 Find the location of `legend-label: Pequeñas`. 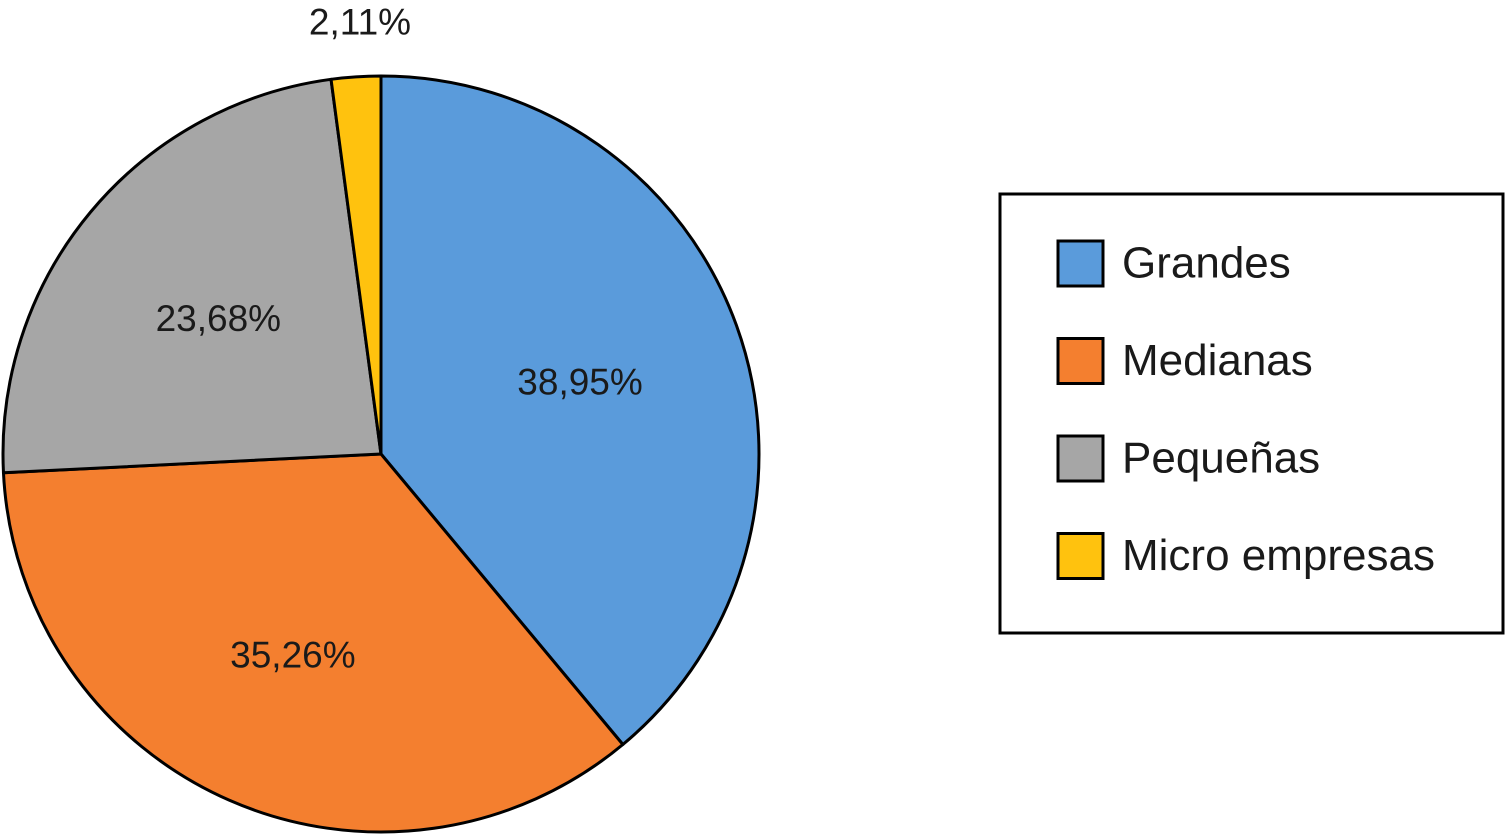

legend-label: Pequeñas is located at coordinates (1221, 458).